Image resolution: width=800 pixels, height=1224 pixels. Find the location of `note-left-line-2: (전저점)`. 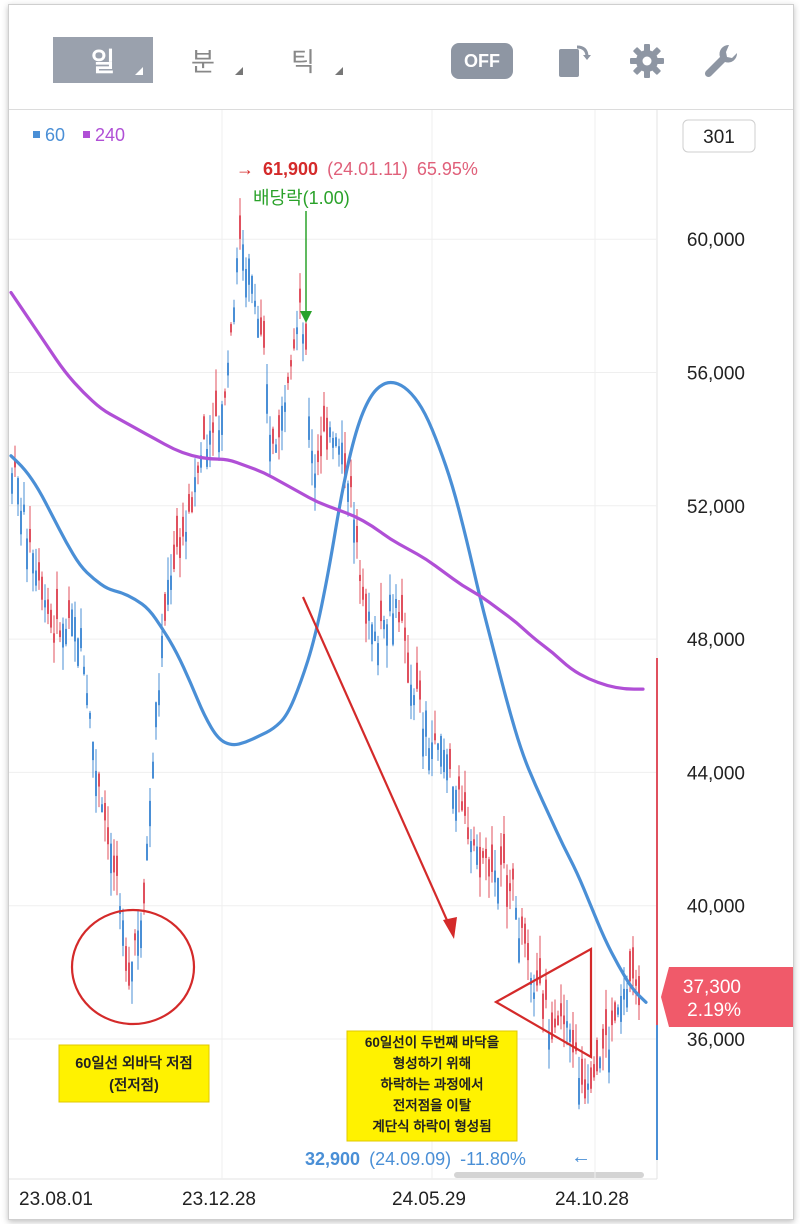

note-left-line-2: (전저점) is located at coordinates (134, 1085).